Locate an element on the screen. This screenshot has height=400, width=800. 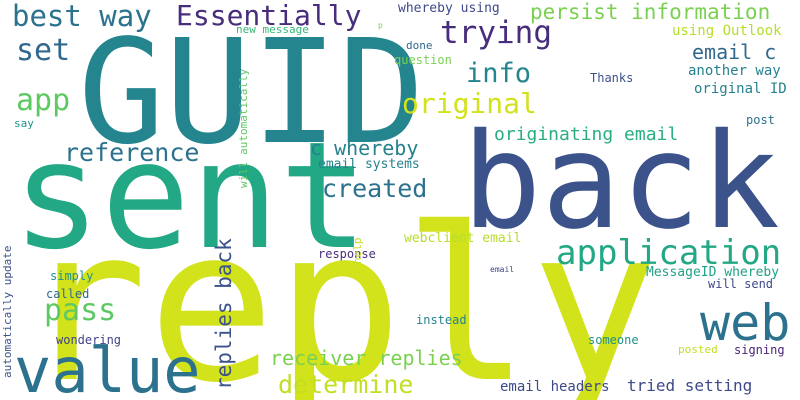
word-using-outlook: using Outlook is located at coordinates (727, 31).